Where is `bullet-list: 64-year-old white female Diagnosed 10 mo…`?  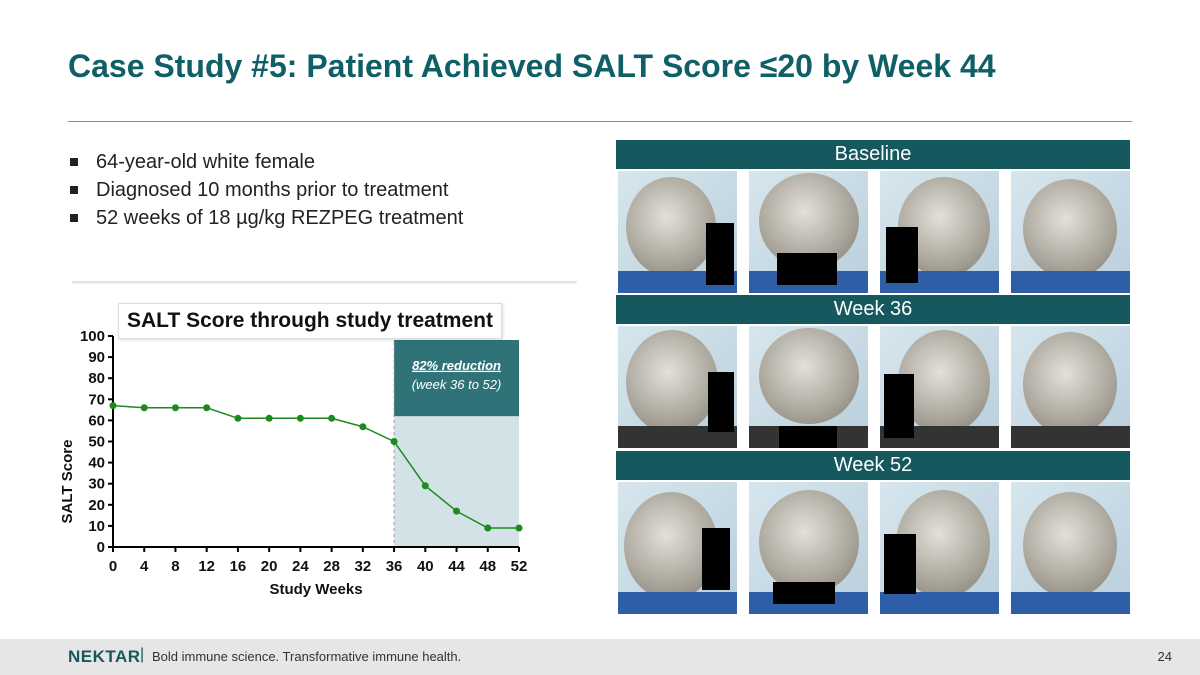
bullet-list: 64-year-old white female Diagnosed 10 mo… is located at coordinates (266, 190).